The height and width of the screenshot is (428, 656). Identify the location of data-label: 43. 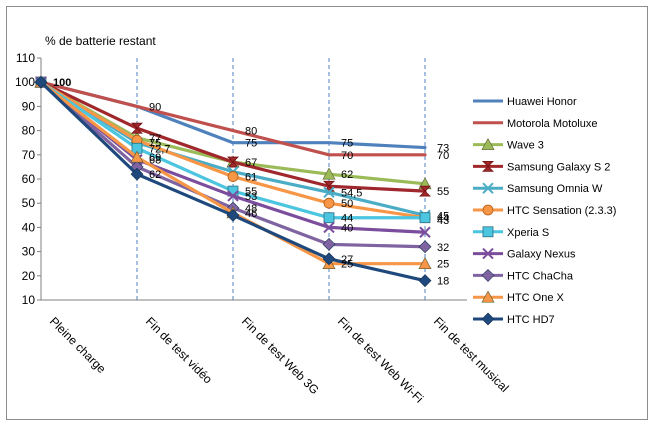
(443, 221).